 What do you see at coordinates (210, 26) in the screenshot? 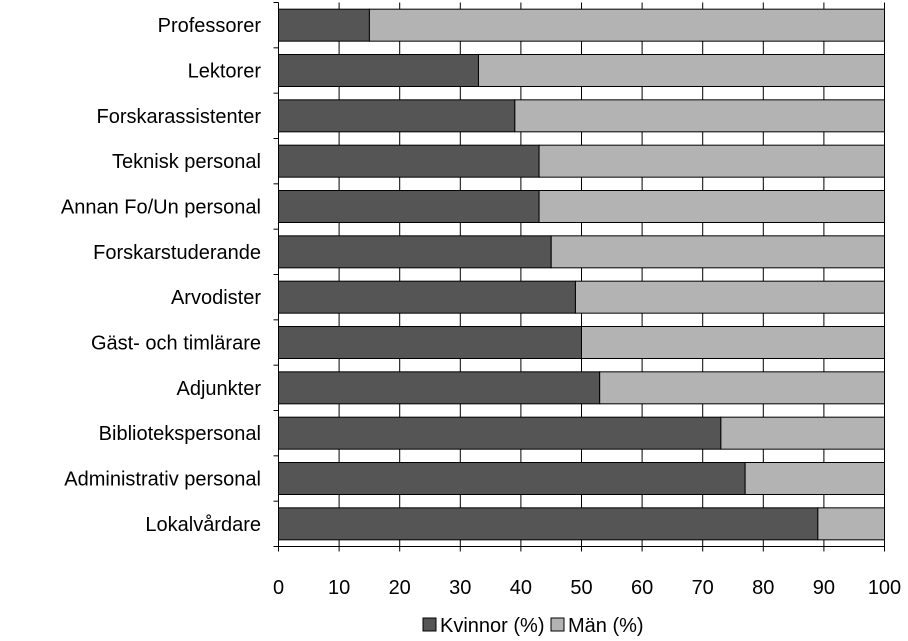
I see `category-label: Professorer` at bounding box center [210, 26].